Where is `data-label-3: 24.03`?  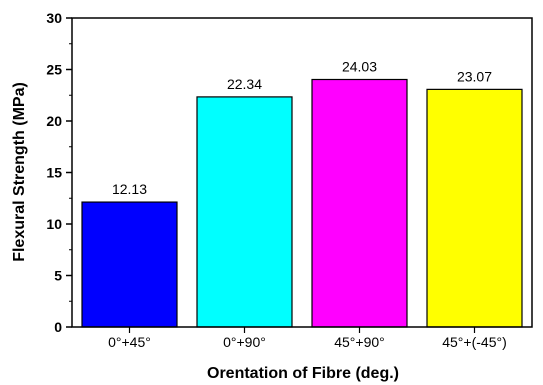
data-label-3: 24.03 is located at coordinates (359, 66).